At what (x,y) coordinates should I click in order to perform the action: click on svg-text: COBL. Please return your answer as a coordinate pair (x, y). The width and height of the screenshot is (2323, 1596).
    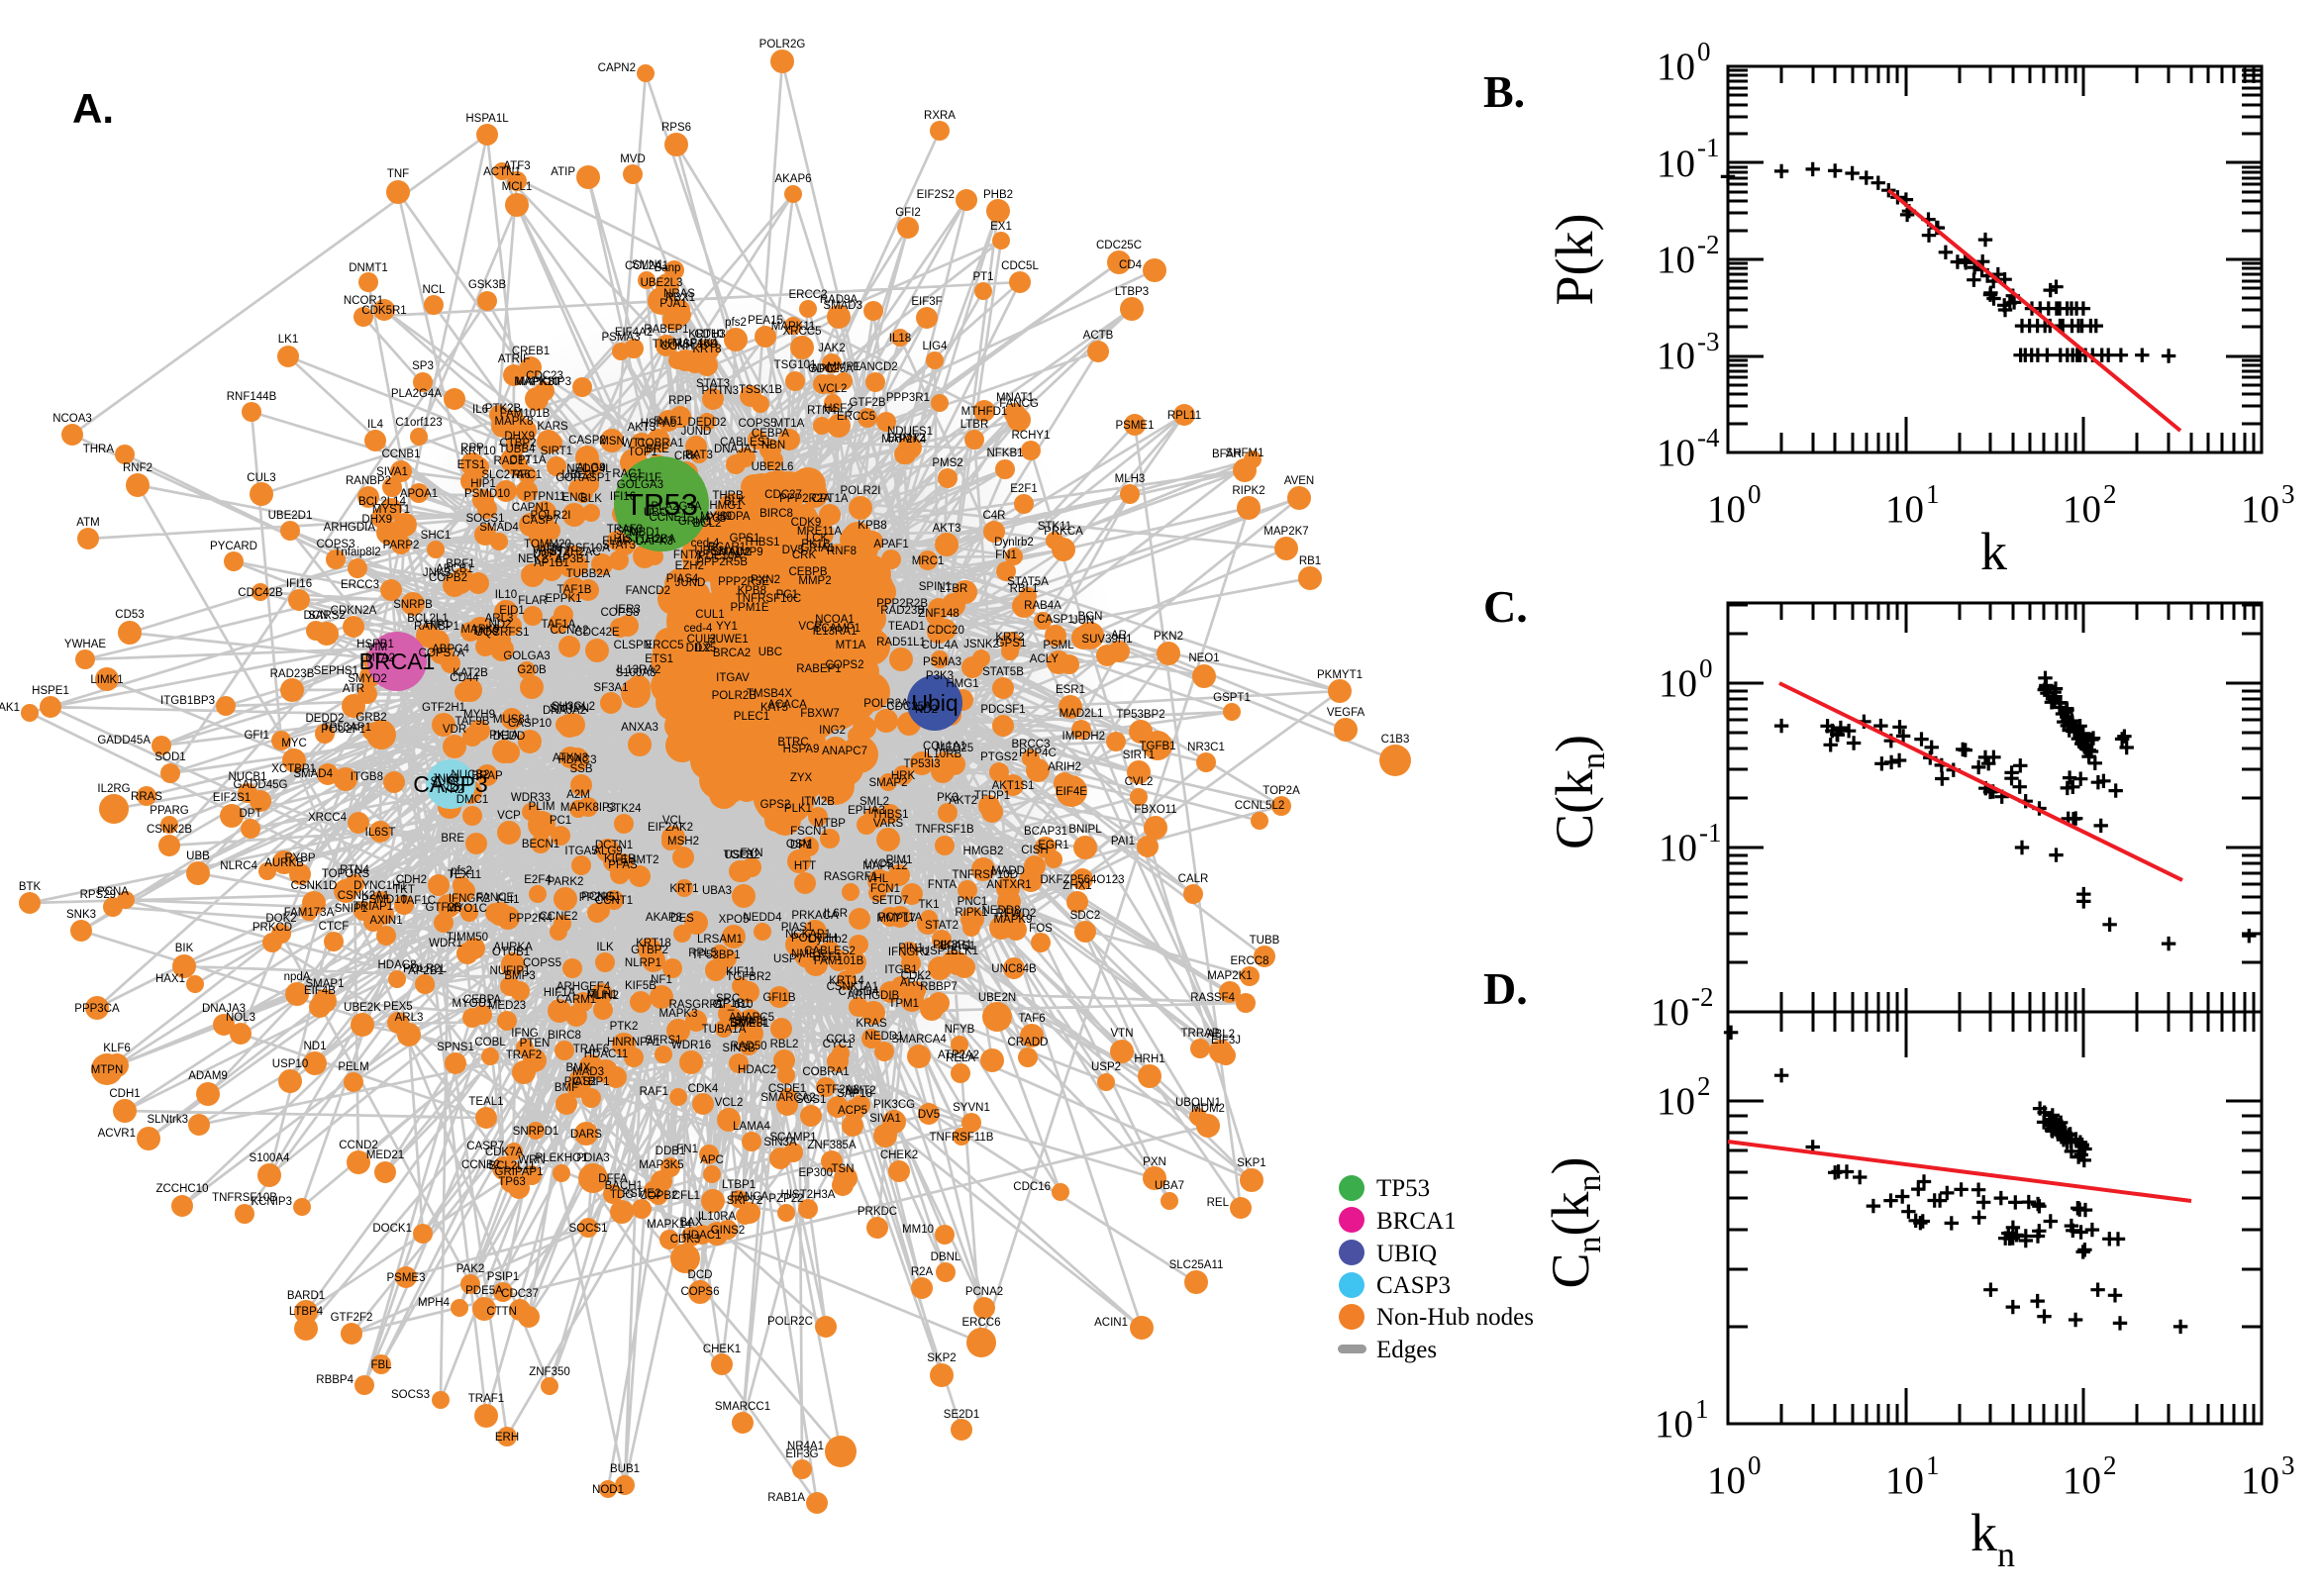
    Looking at the image, I should click on (490, 1042).